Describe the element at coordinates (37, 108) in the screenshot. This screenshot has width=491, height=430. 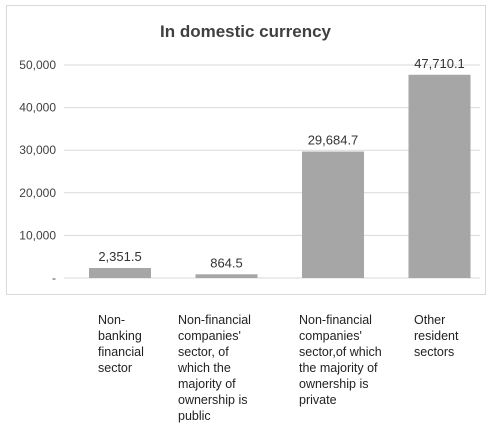
I see `y-tick-label: 40,000` at that location.